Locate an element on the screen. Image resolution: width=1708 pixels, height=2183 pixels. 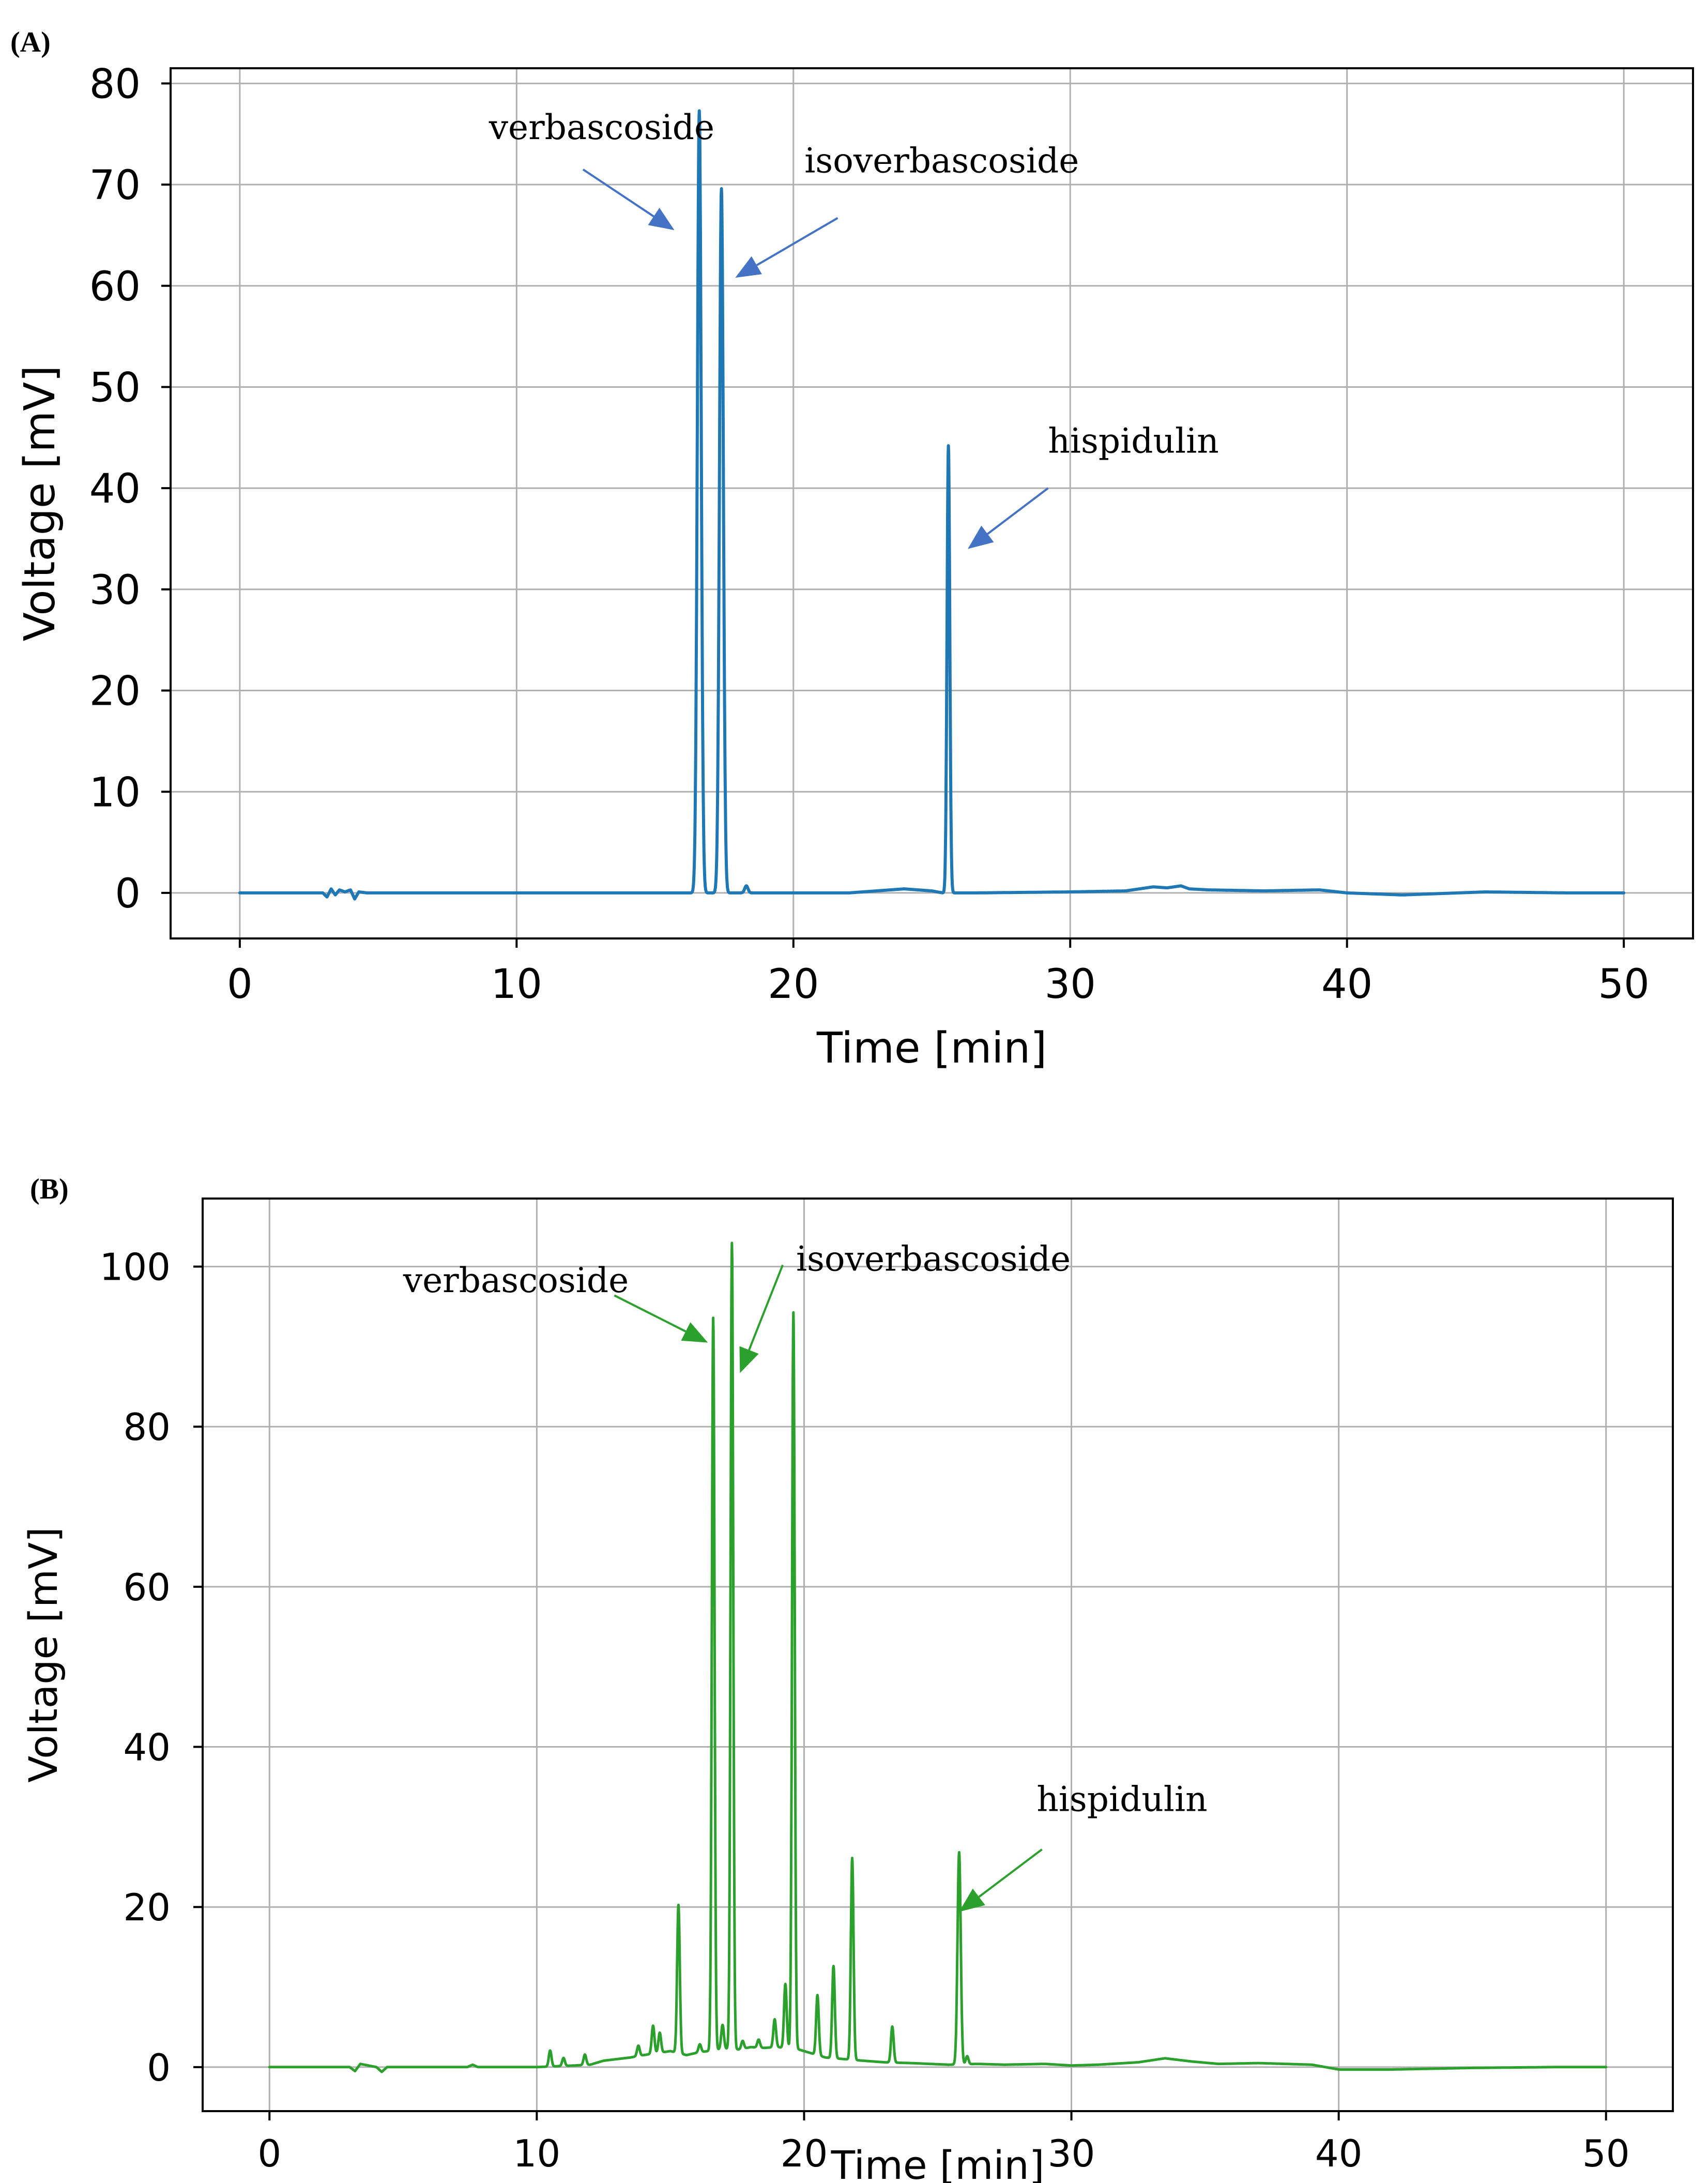
panel-b-verbascoside-arrowhead is located at coordinates (694, 1332).